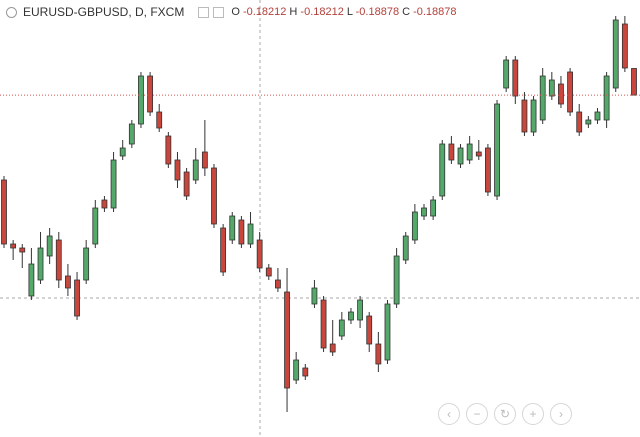  I want to click on navigation-buttons: ‹ − ↻ + ›, so click(505, 414).